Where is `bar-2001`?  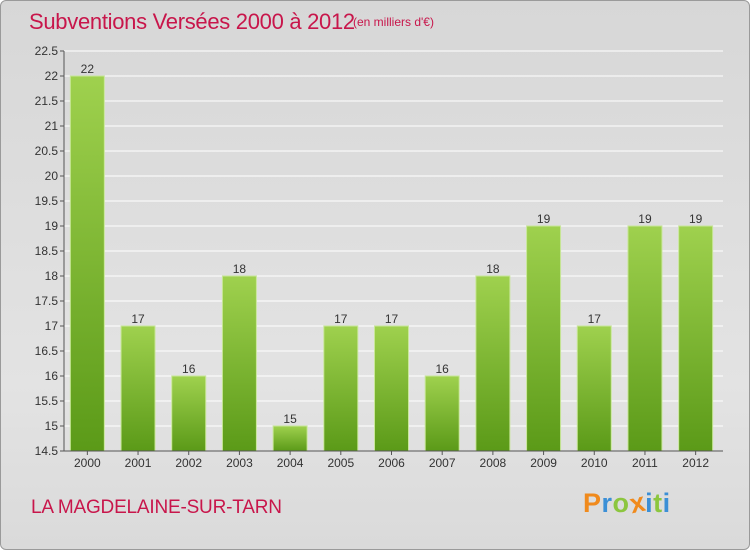 bar-2001 is located at coordinates (138, 388).